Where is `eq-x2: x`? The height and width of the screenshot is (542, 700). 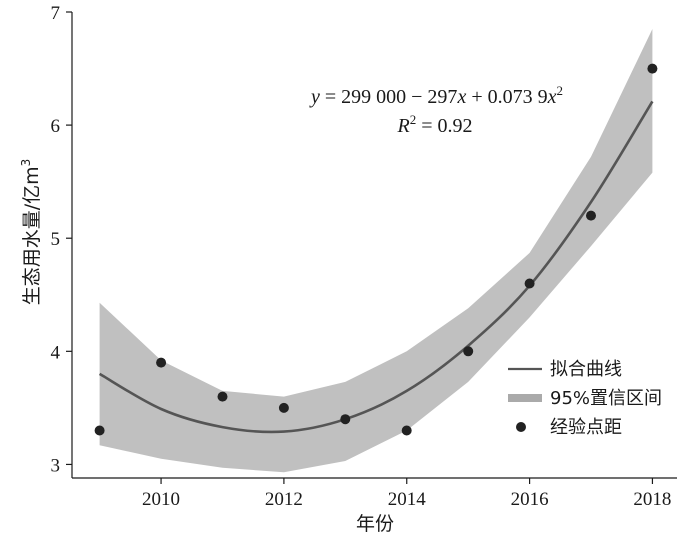 eq-x2: x is located at coordinates (552, 97).